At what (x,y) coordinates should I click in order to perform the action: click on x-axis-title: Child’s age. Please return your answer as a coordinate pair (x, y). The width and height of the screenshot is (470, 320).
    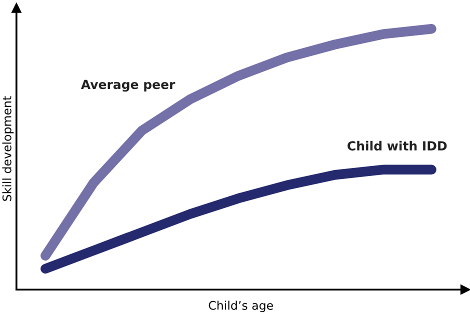
    Looking at the image, I should click on (240, 306).